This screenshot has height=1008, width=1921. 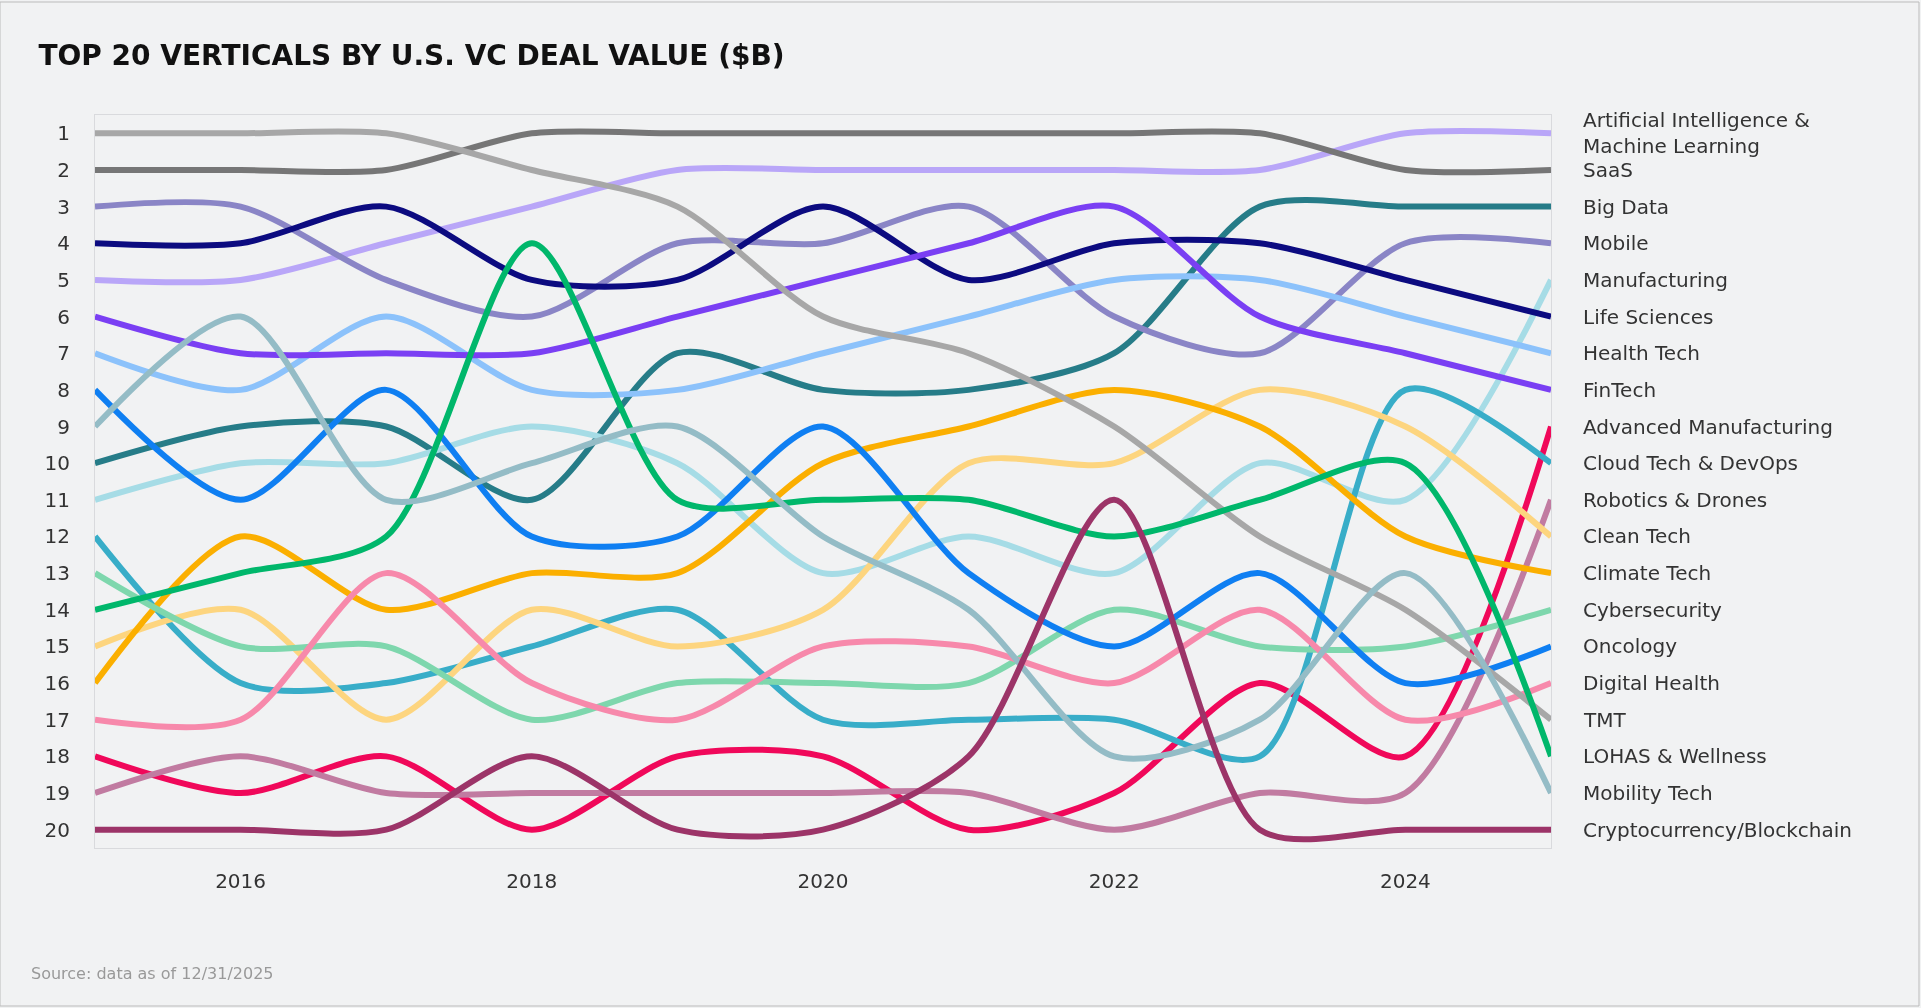 I want to click on series-label: Cybersecurity, so click(x=1653, y=610).